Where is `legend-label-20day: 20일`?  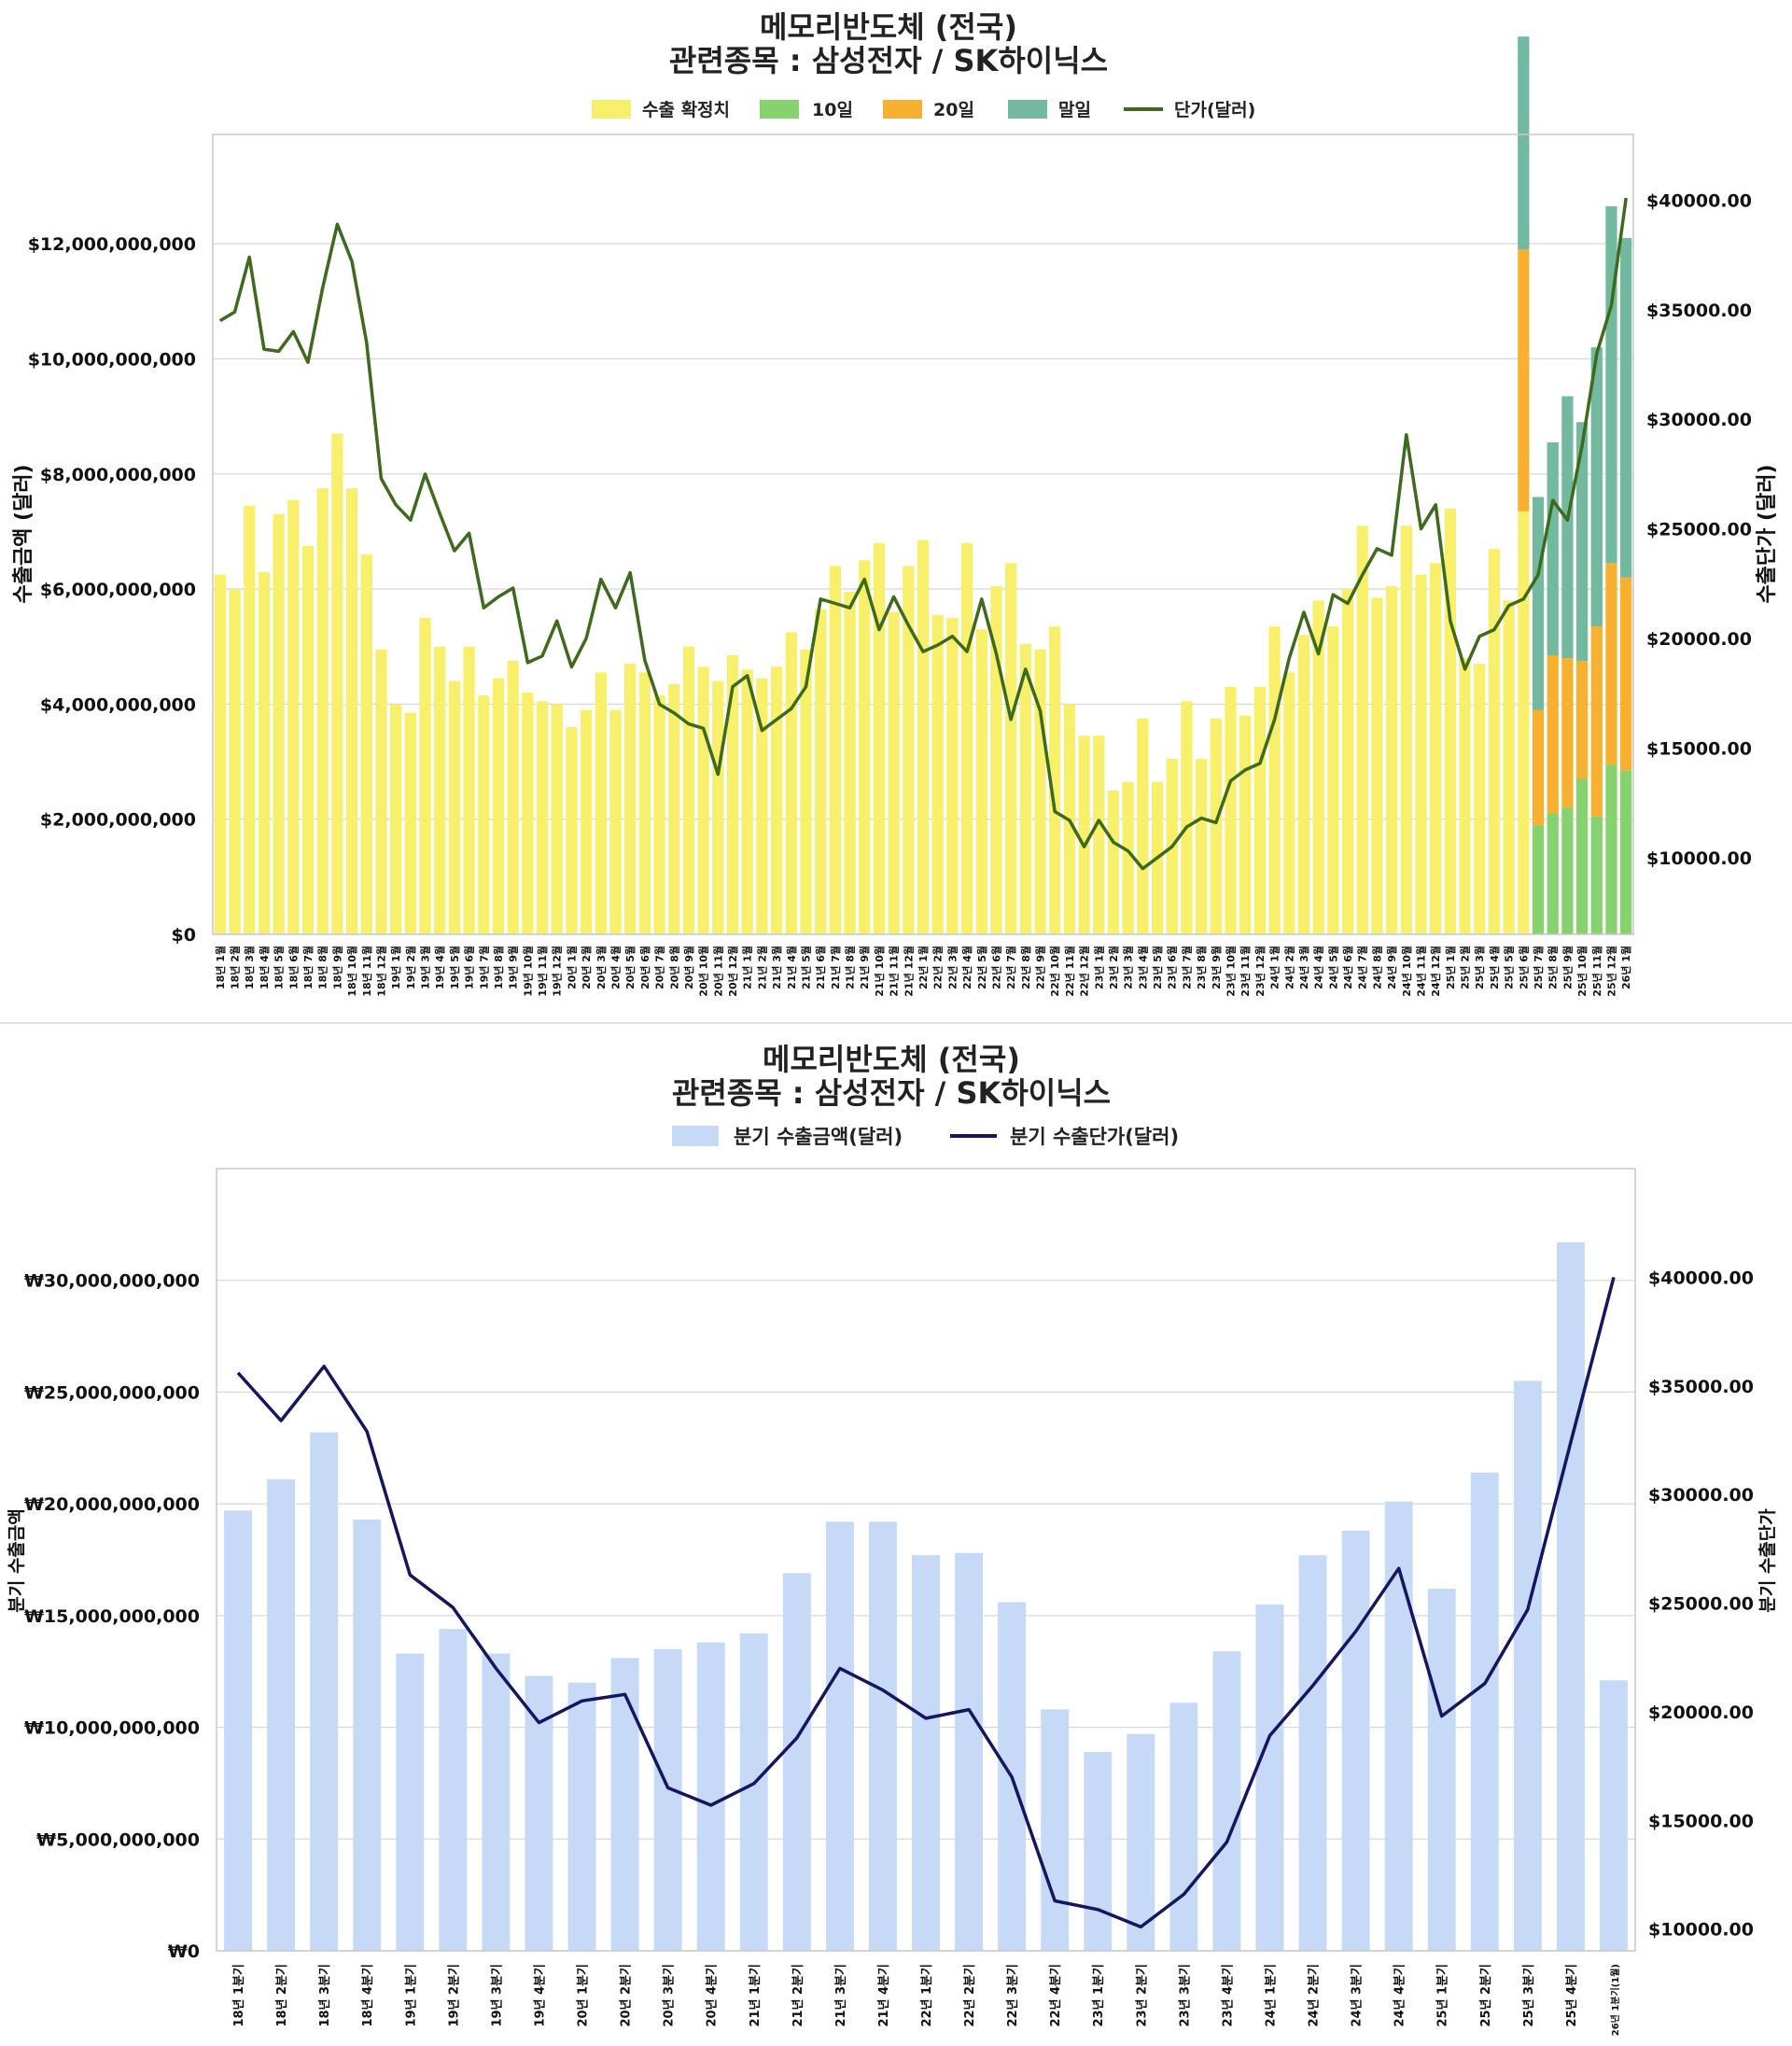
legend-label-20day: 20일 is located at coordinates (953, 110).